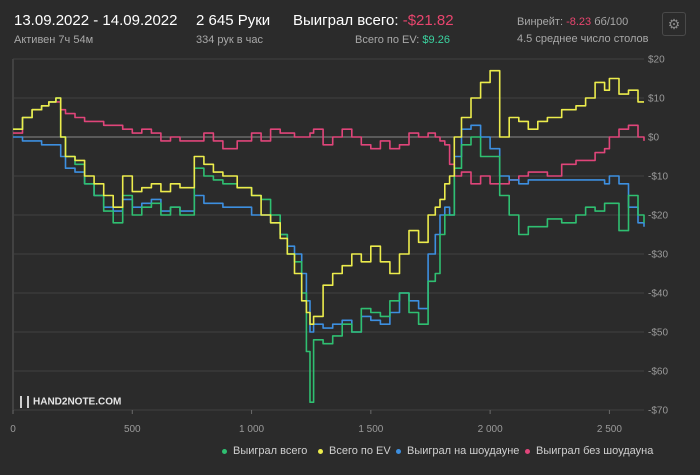  I want to click on x-tick-label: 0, so click(13, 429).